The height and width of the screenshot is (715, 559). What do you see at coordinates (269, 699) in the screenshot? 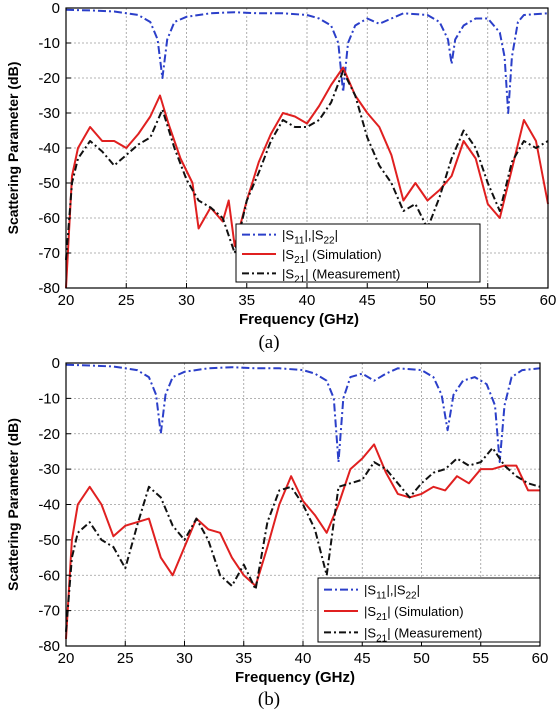
I see `figure-caption: (b)` at bounding box center [269, 699].